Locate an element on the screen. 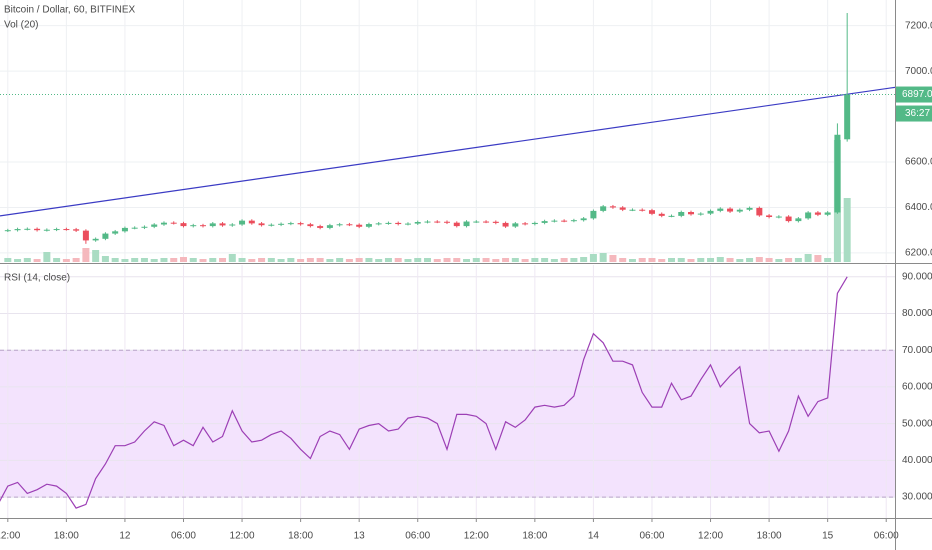  x-tick-label: 15 is located at coordinates (828, 536).